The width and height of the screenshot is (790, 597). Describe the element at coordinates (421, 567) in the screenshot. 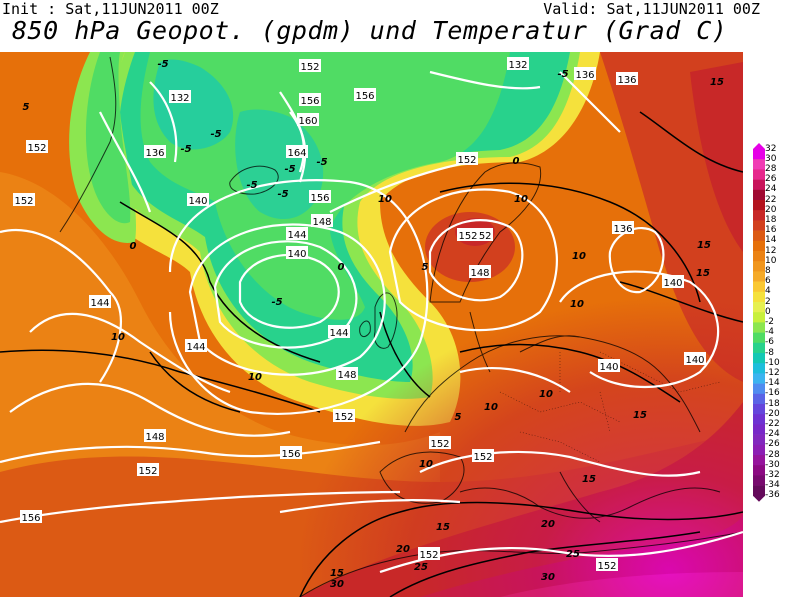

I see `temp-label-34: 25` at that location.